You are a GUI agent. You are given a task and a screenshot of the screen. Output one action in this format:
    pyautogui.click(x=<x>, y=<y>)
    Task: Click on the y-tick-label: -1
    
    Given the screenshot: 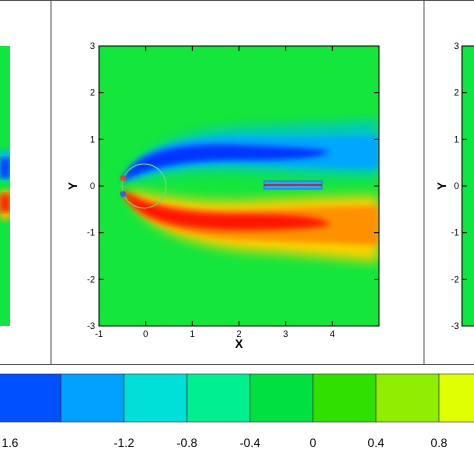 What is the action you would take?
    pyautogui.click(x=91, y=233)
    